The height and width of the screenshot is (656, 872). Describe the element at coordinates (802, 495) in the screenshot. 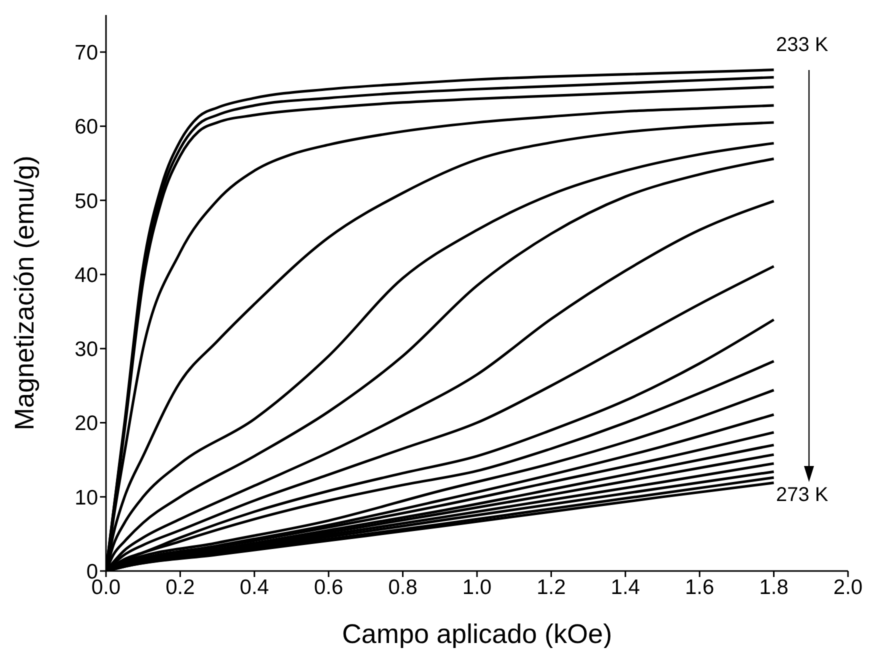

I see `annotation: 273 K` at that location.